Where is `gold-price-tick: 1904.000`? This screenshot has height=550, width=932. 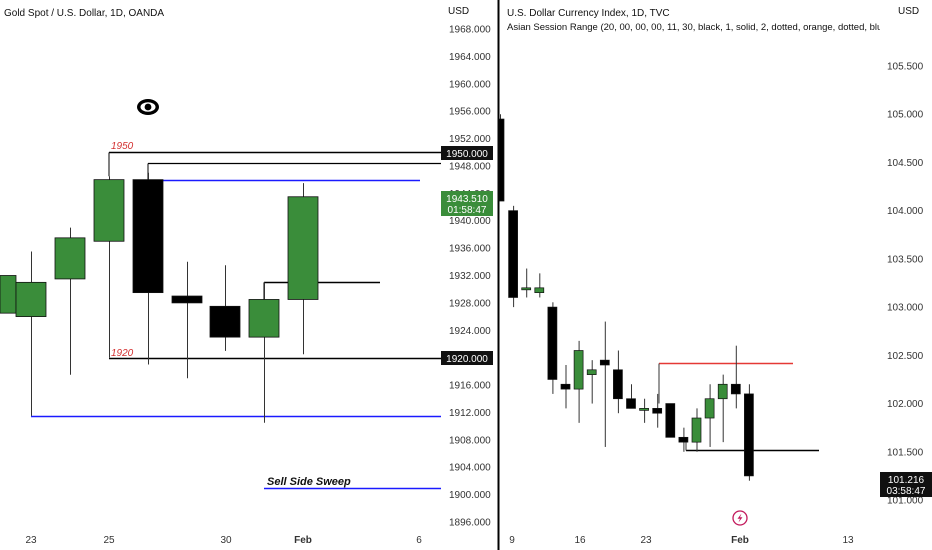
gold-price-tick: 1904.000 is located at coordinates (470, 468).